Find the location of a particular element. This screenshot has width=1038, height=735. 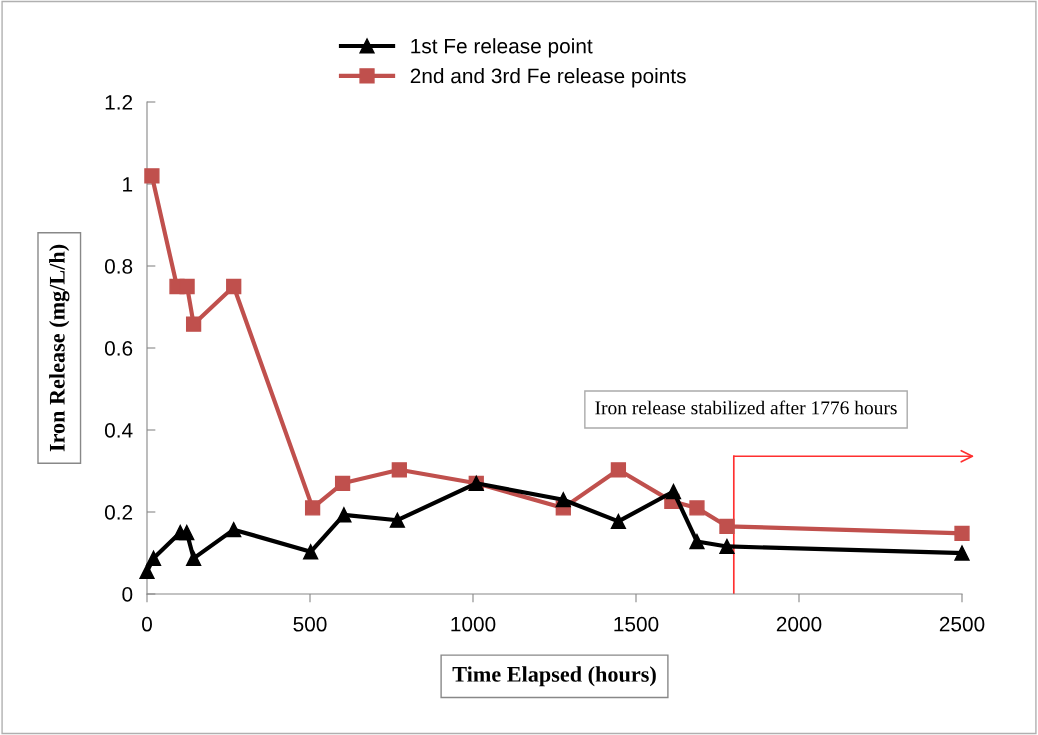

x-tick-label: 500 is located at coordinates (310, 624).